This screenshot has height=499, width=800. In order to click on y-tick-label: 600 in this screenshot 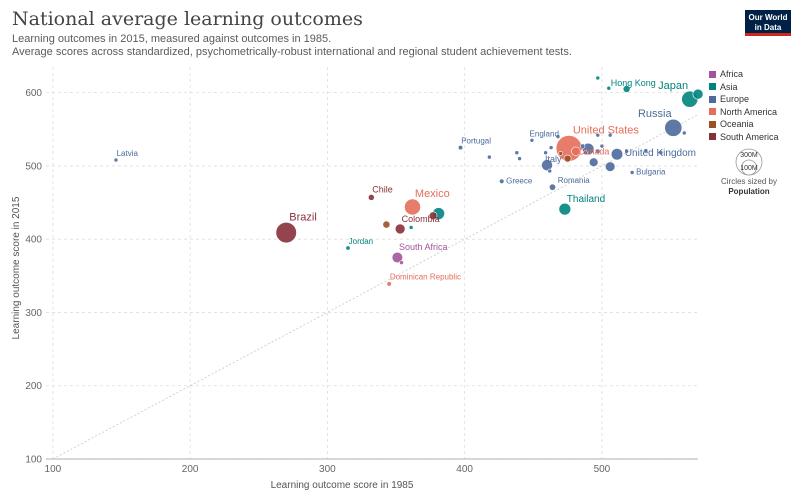, I will do `click(33, 93)`.